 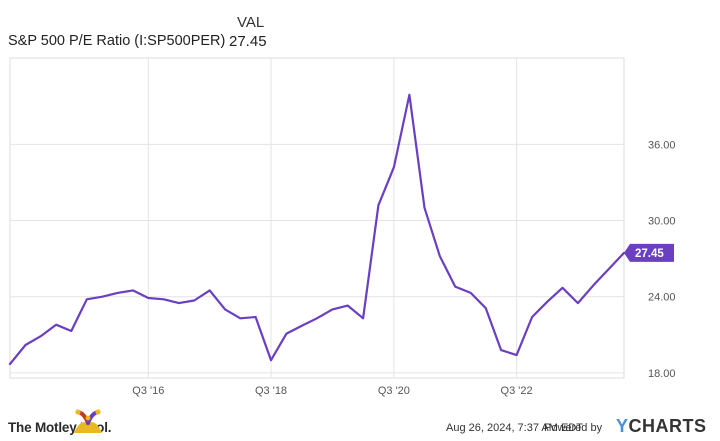 What do you see at coordinates (117, 41) in the screenshot?
I see `series-name: S&P 500 P/E Ratio (I:SP500PER)` at bounding box center [117, 41].